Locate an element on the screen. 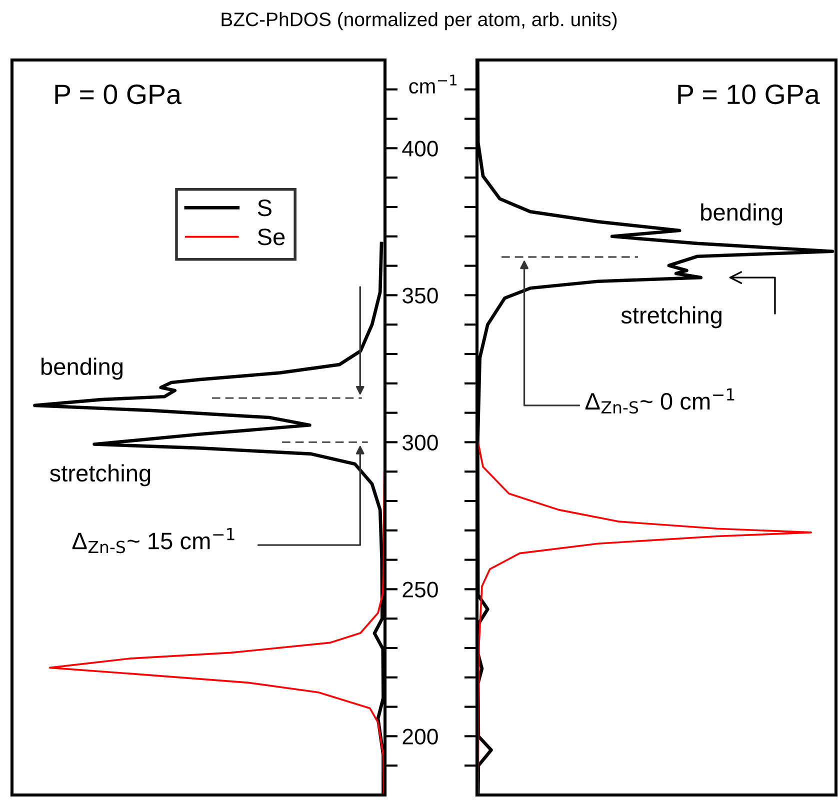 The width and height of the screenshot is (838, 800). y-tick-label: 350 is located at coordinates (420, 296).